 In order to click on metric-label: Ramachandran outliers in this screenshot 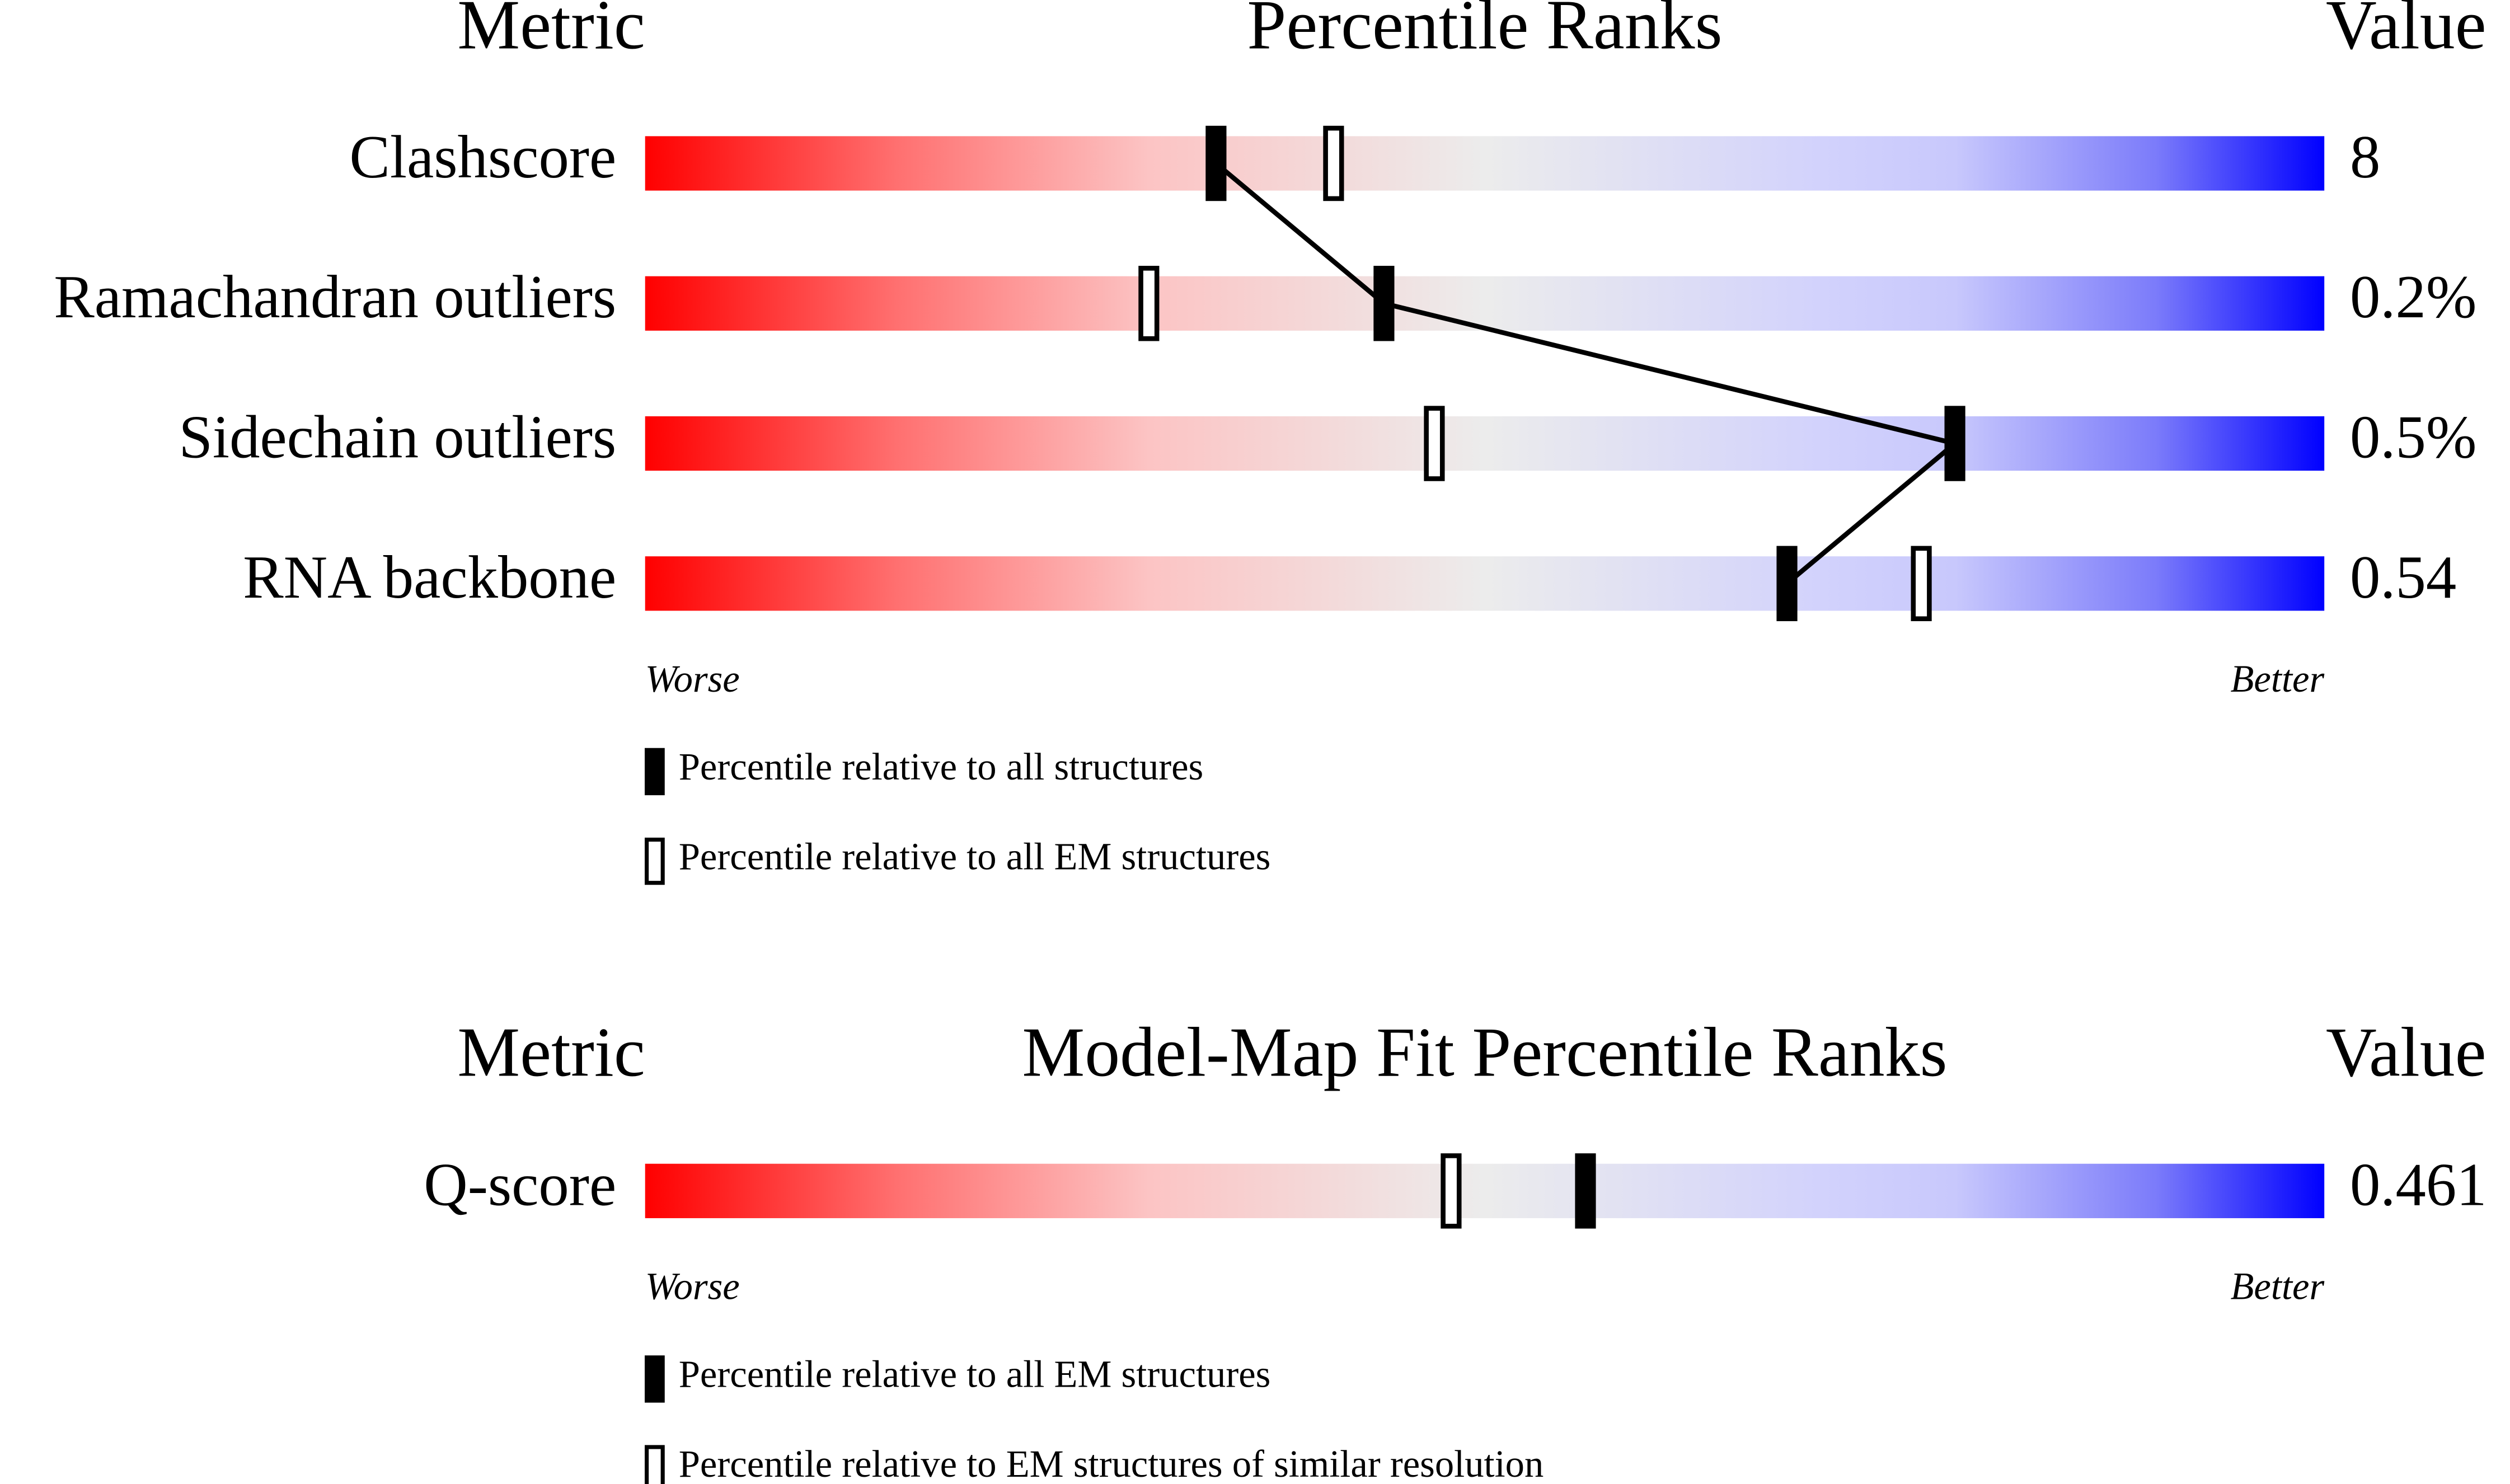, I will do `click(335, 297)`.